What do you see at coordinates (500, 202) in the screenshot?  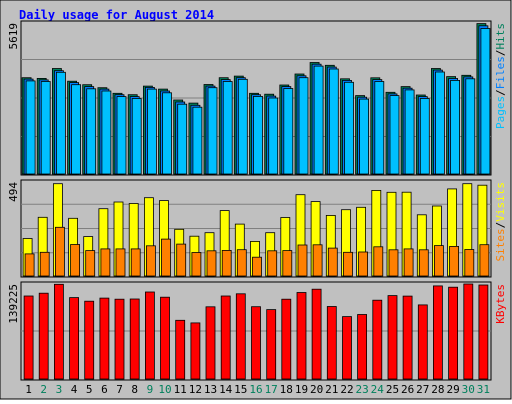 I see `legend-visits: Visits` at bounding box center [500, 202].